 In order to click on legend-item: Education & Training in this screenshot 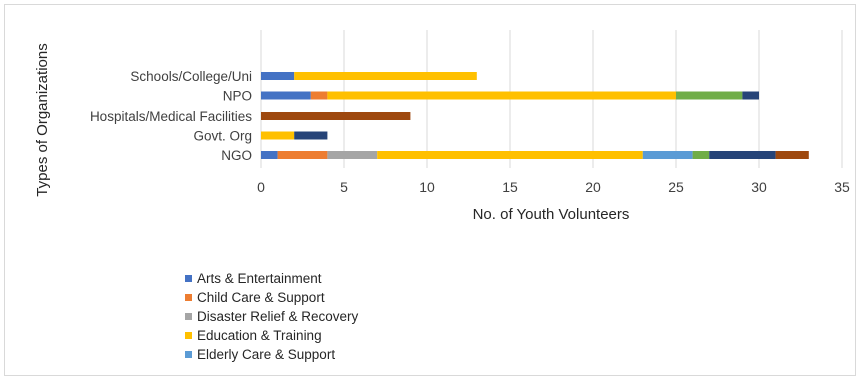, I will do `click(271, 335)`.